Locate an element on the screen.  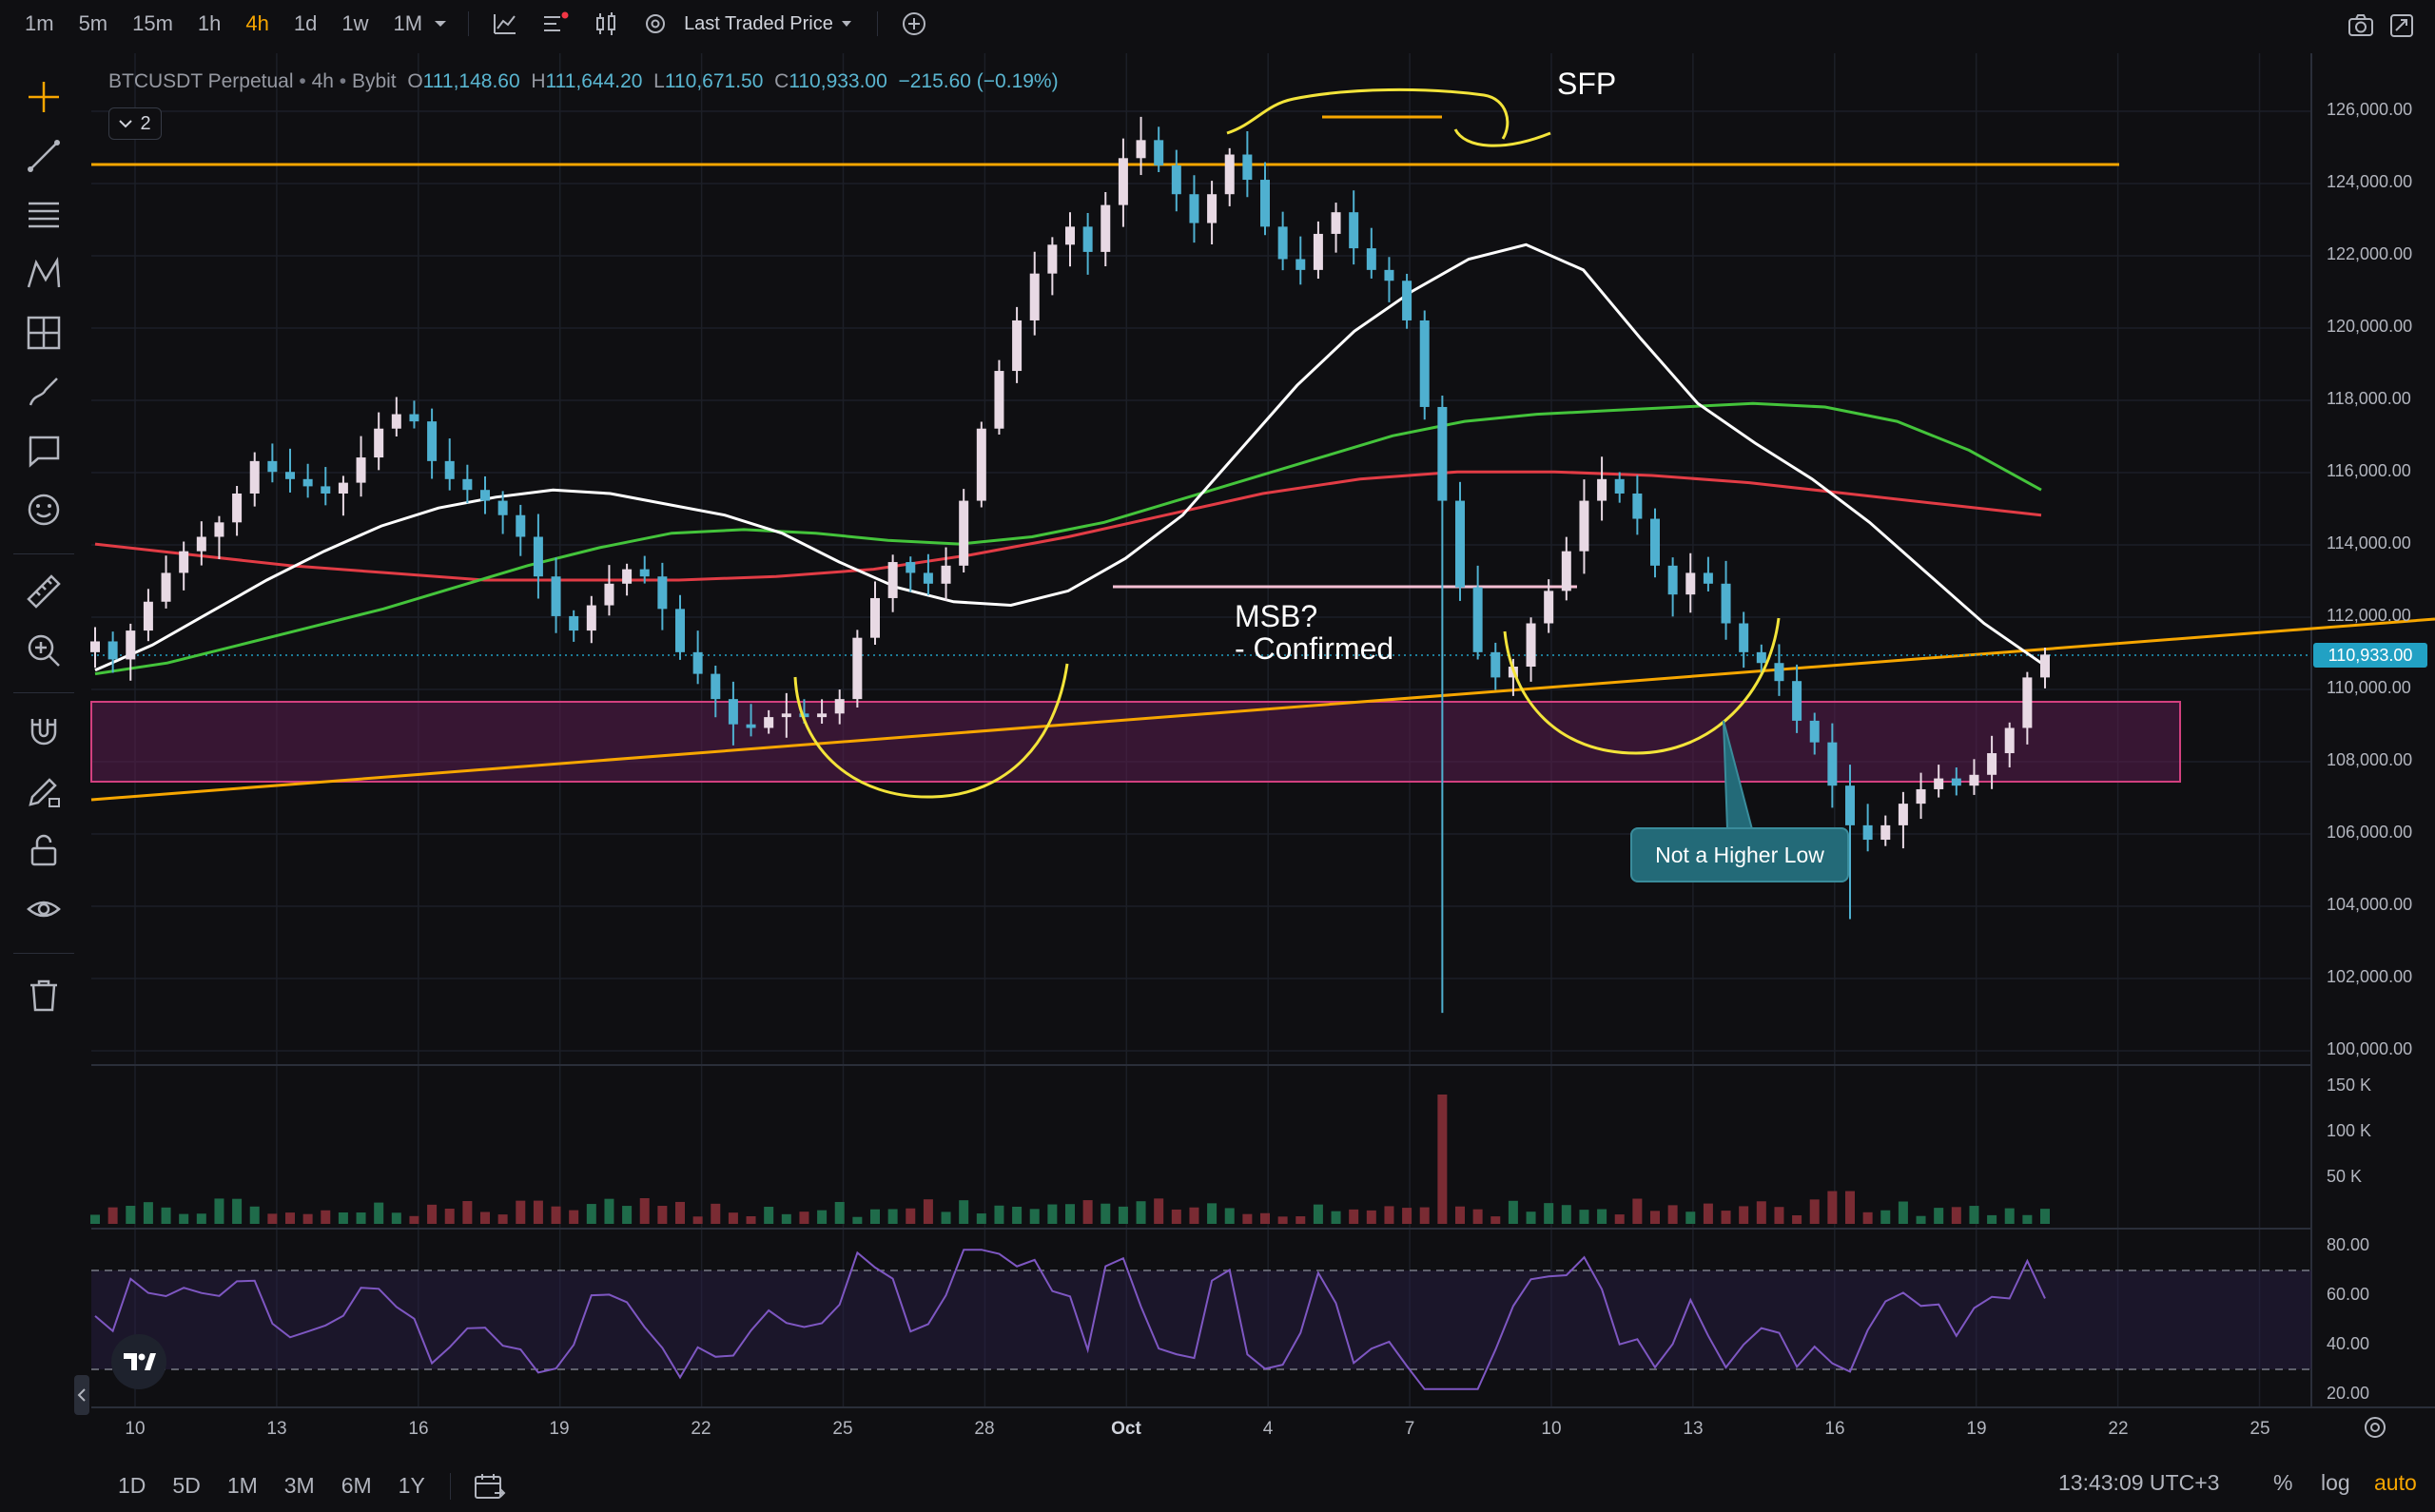
legend-high-value: 111,644.20 is located at coordinates (594, 81).